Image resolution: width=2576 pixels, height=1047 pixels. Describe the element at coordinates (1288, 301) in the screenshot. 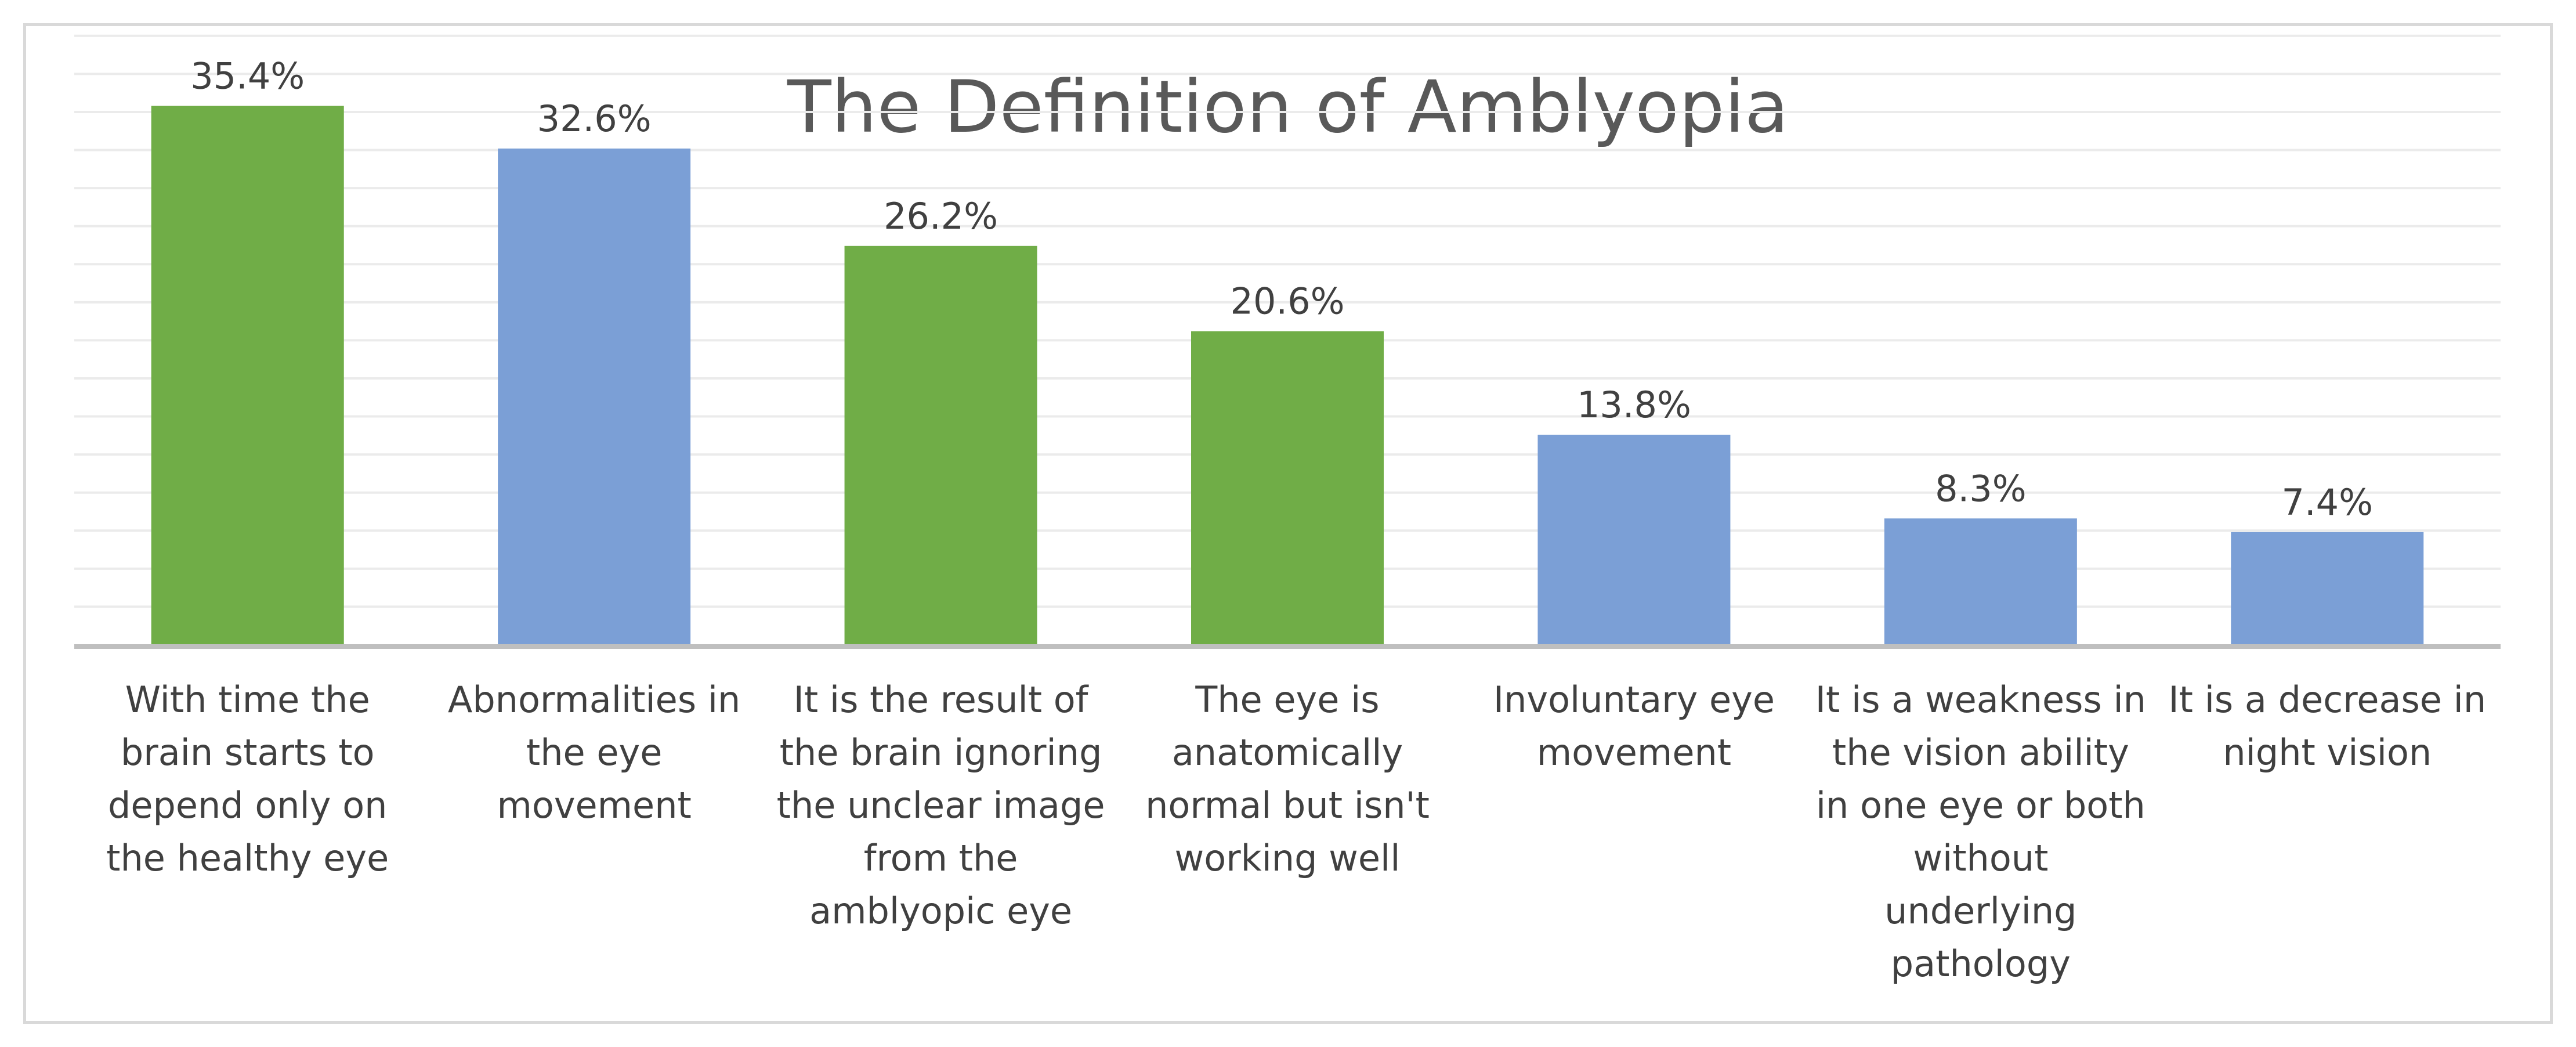

I see `data-label: 20.6%` at that location.